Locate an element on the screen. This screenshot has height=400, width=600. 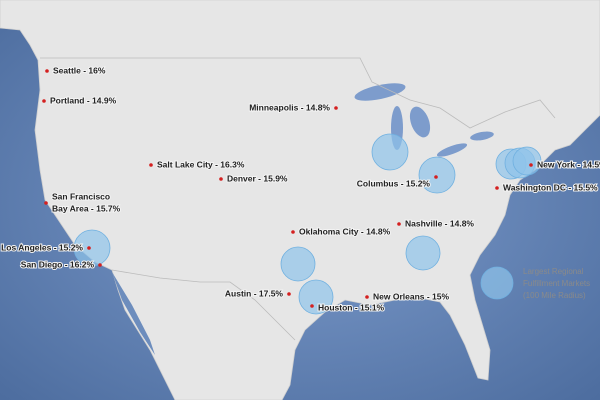
city-label: Denver - 15.9% is located at coordinates (257, 178).